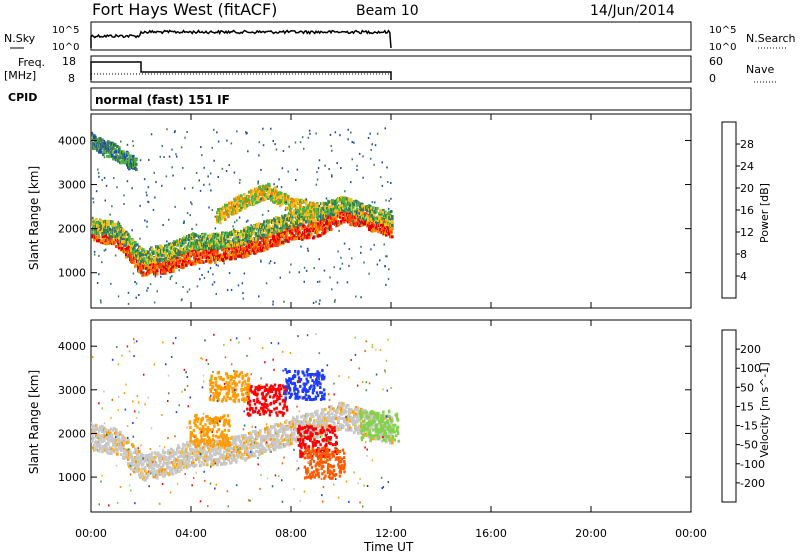 This screenshot has height=554, width=800. What do you see at coordinates (722, 30) in the screenshot?
I see `noise-right-tick-top: 10^5` at bounding box center [722, 30].